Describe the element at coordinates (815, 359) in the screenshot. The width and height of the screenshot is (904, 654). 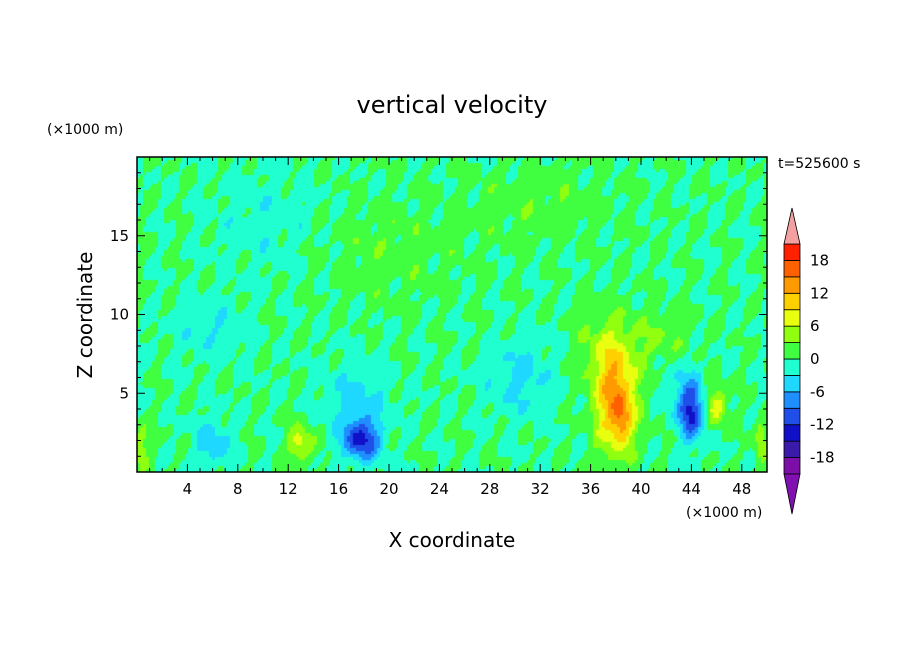
I see `colorbar-tick-label: 0` at that location.